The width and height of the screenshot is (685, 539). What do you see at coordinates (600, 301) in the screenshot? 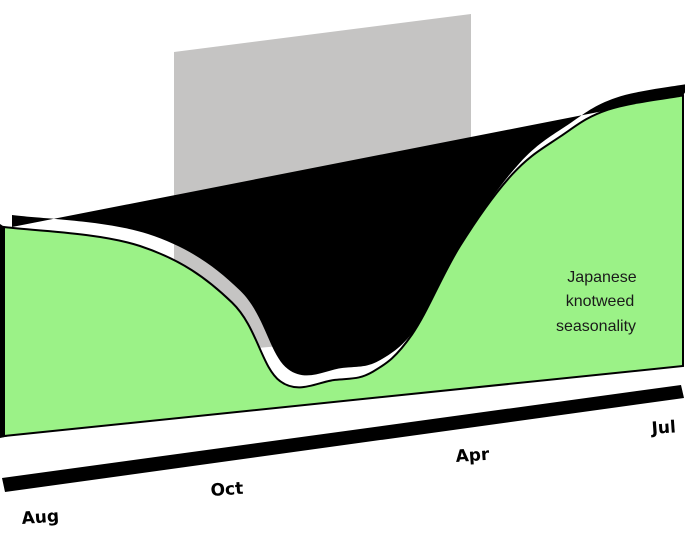
I see `series-label-line2: knotweed` at bounding box center [600, 301].